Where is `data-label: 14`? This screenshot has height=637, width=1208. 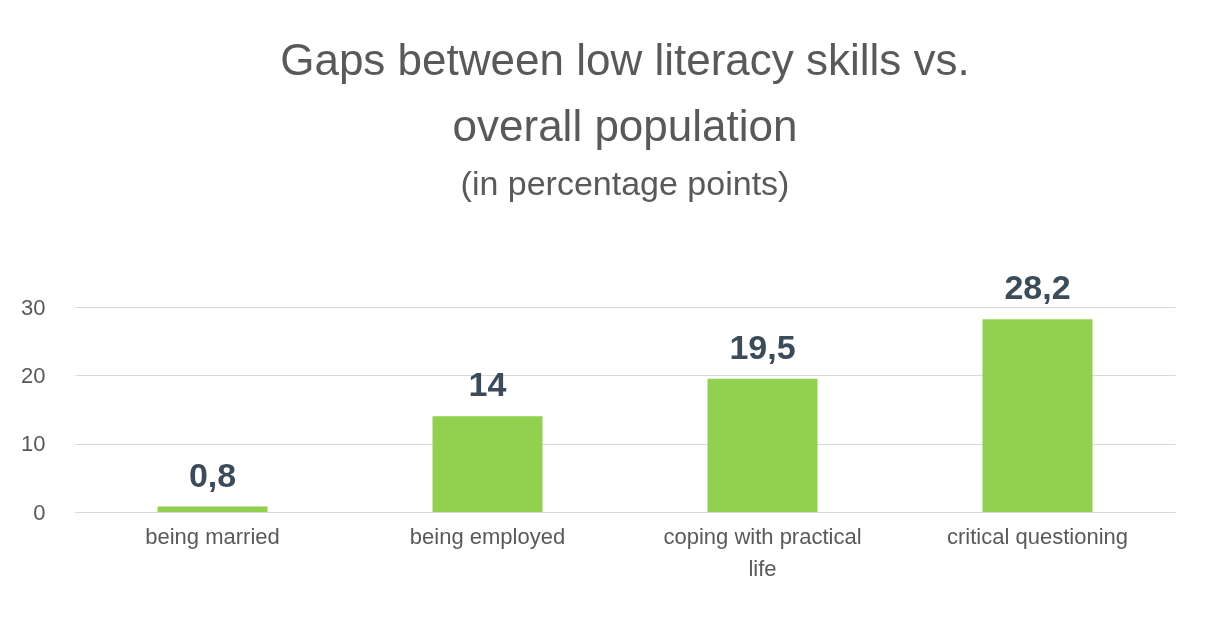
data-label: 14 is located at coordinates (487, 384).